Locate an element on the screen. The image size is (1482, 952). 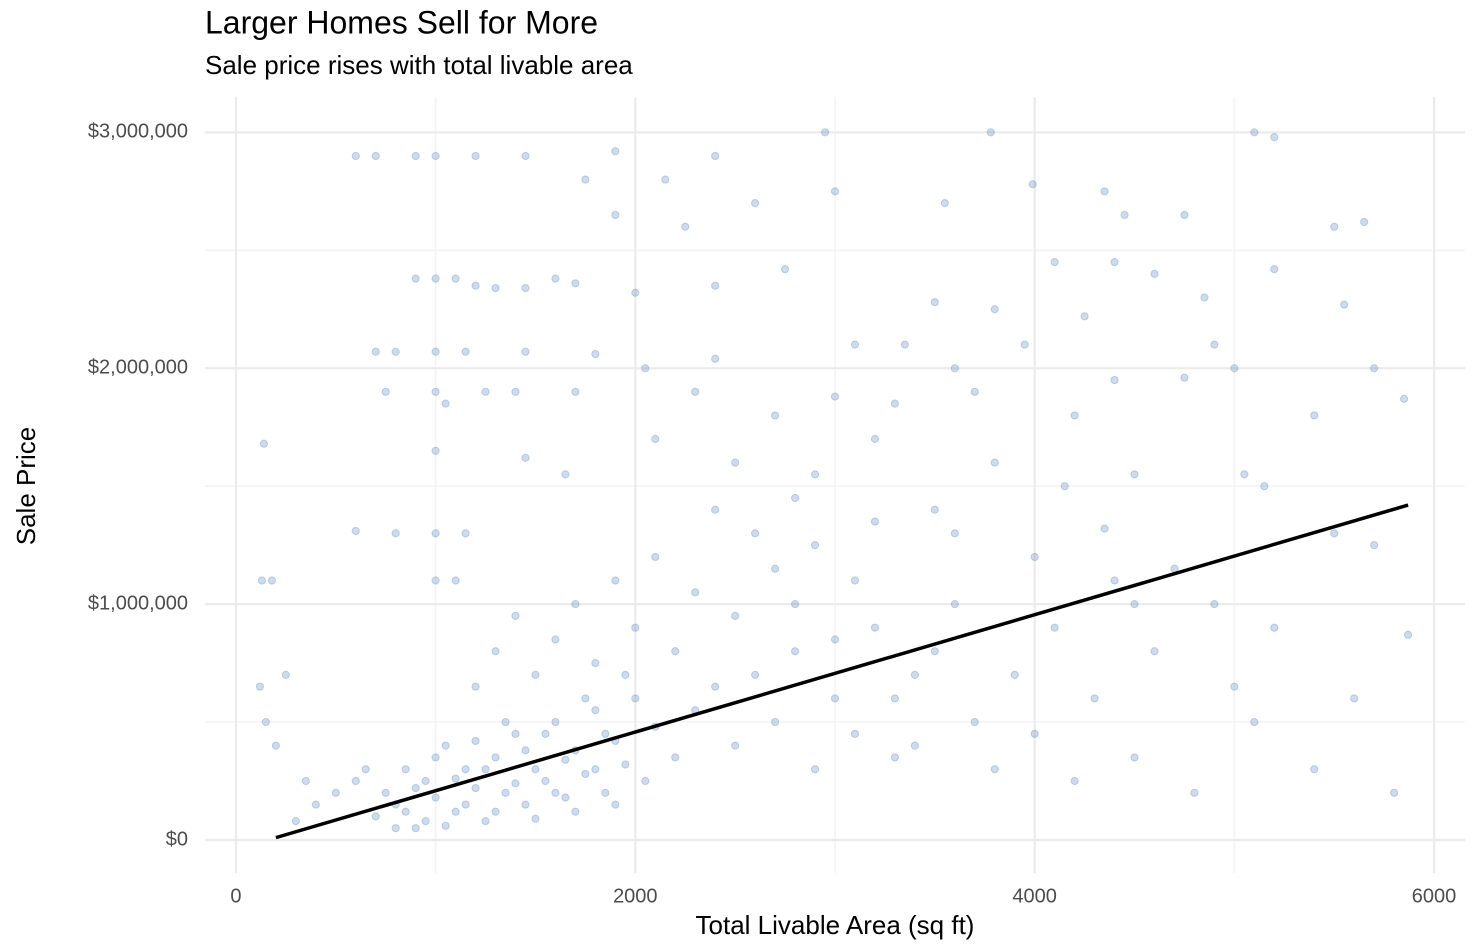
y-tick-label: $3,000,000 is located at coordinates (138, 132).